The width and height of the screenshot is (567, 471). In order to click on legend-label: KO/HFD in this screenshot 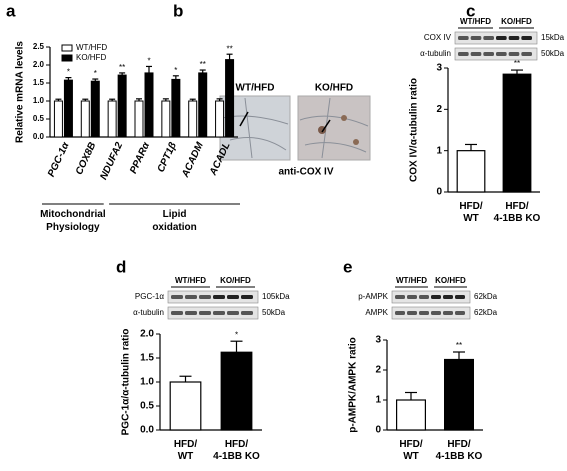, I will do `click(91, 57)`.